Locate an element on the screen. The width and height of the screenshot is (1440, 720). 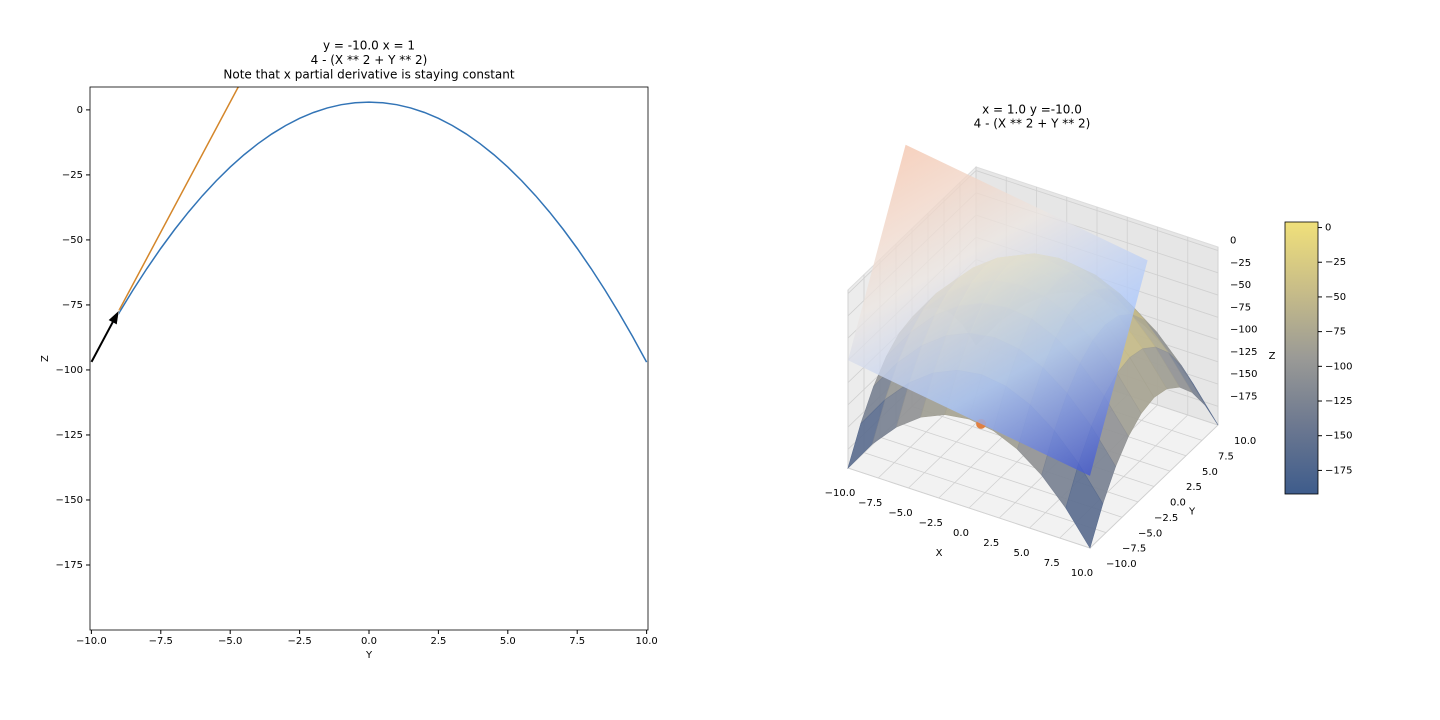
colorbar-tick-label: −150 is located at coordinates (1338, 436).